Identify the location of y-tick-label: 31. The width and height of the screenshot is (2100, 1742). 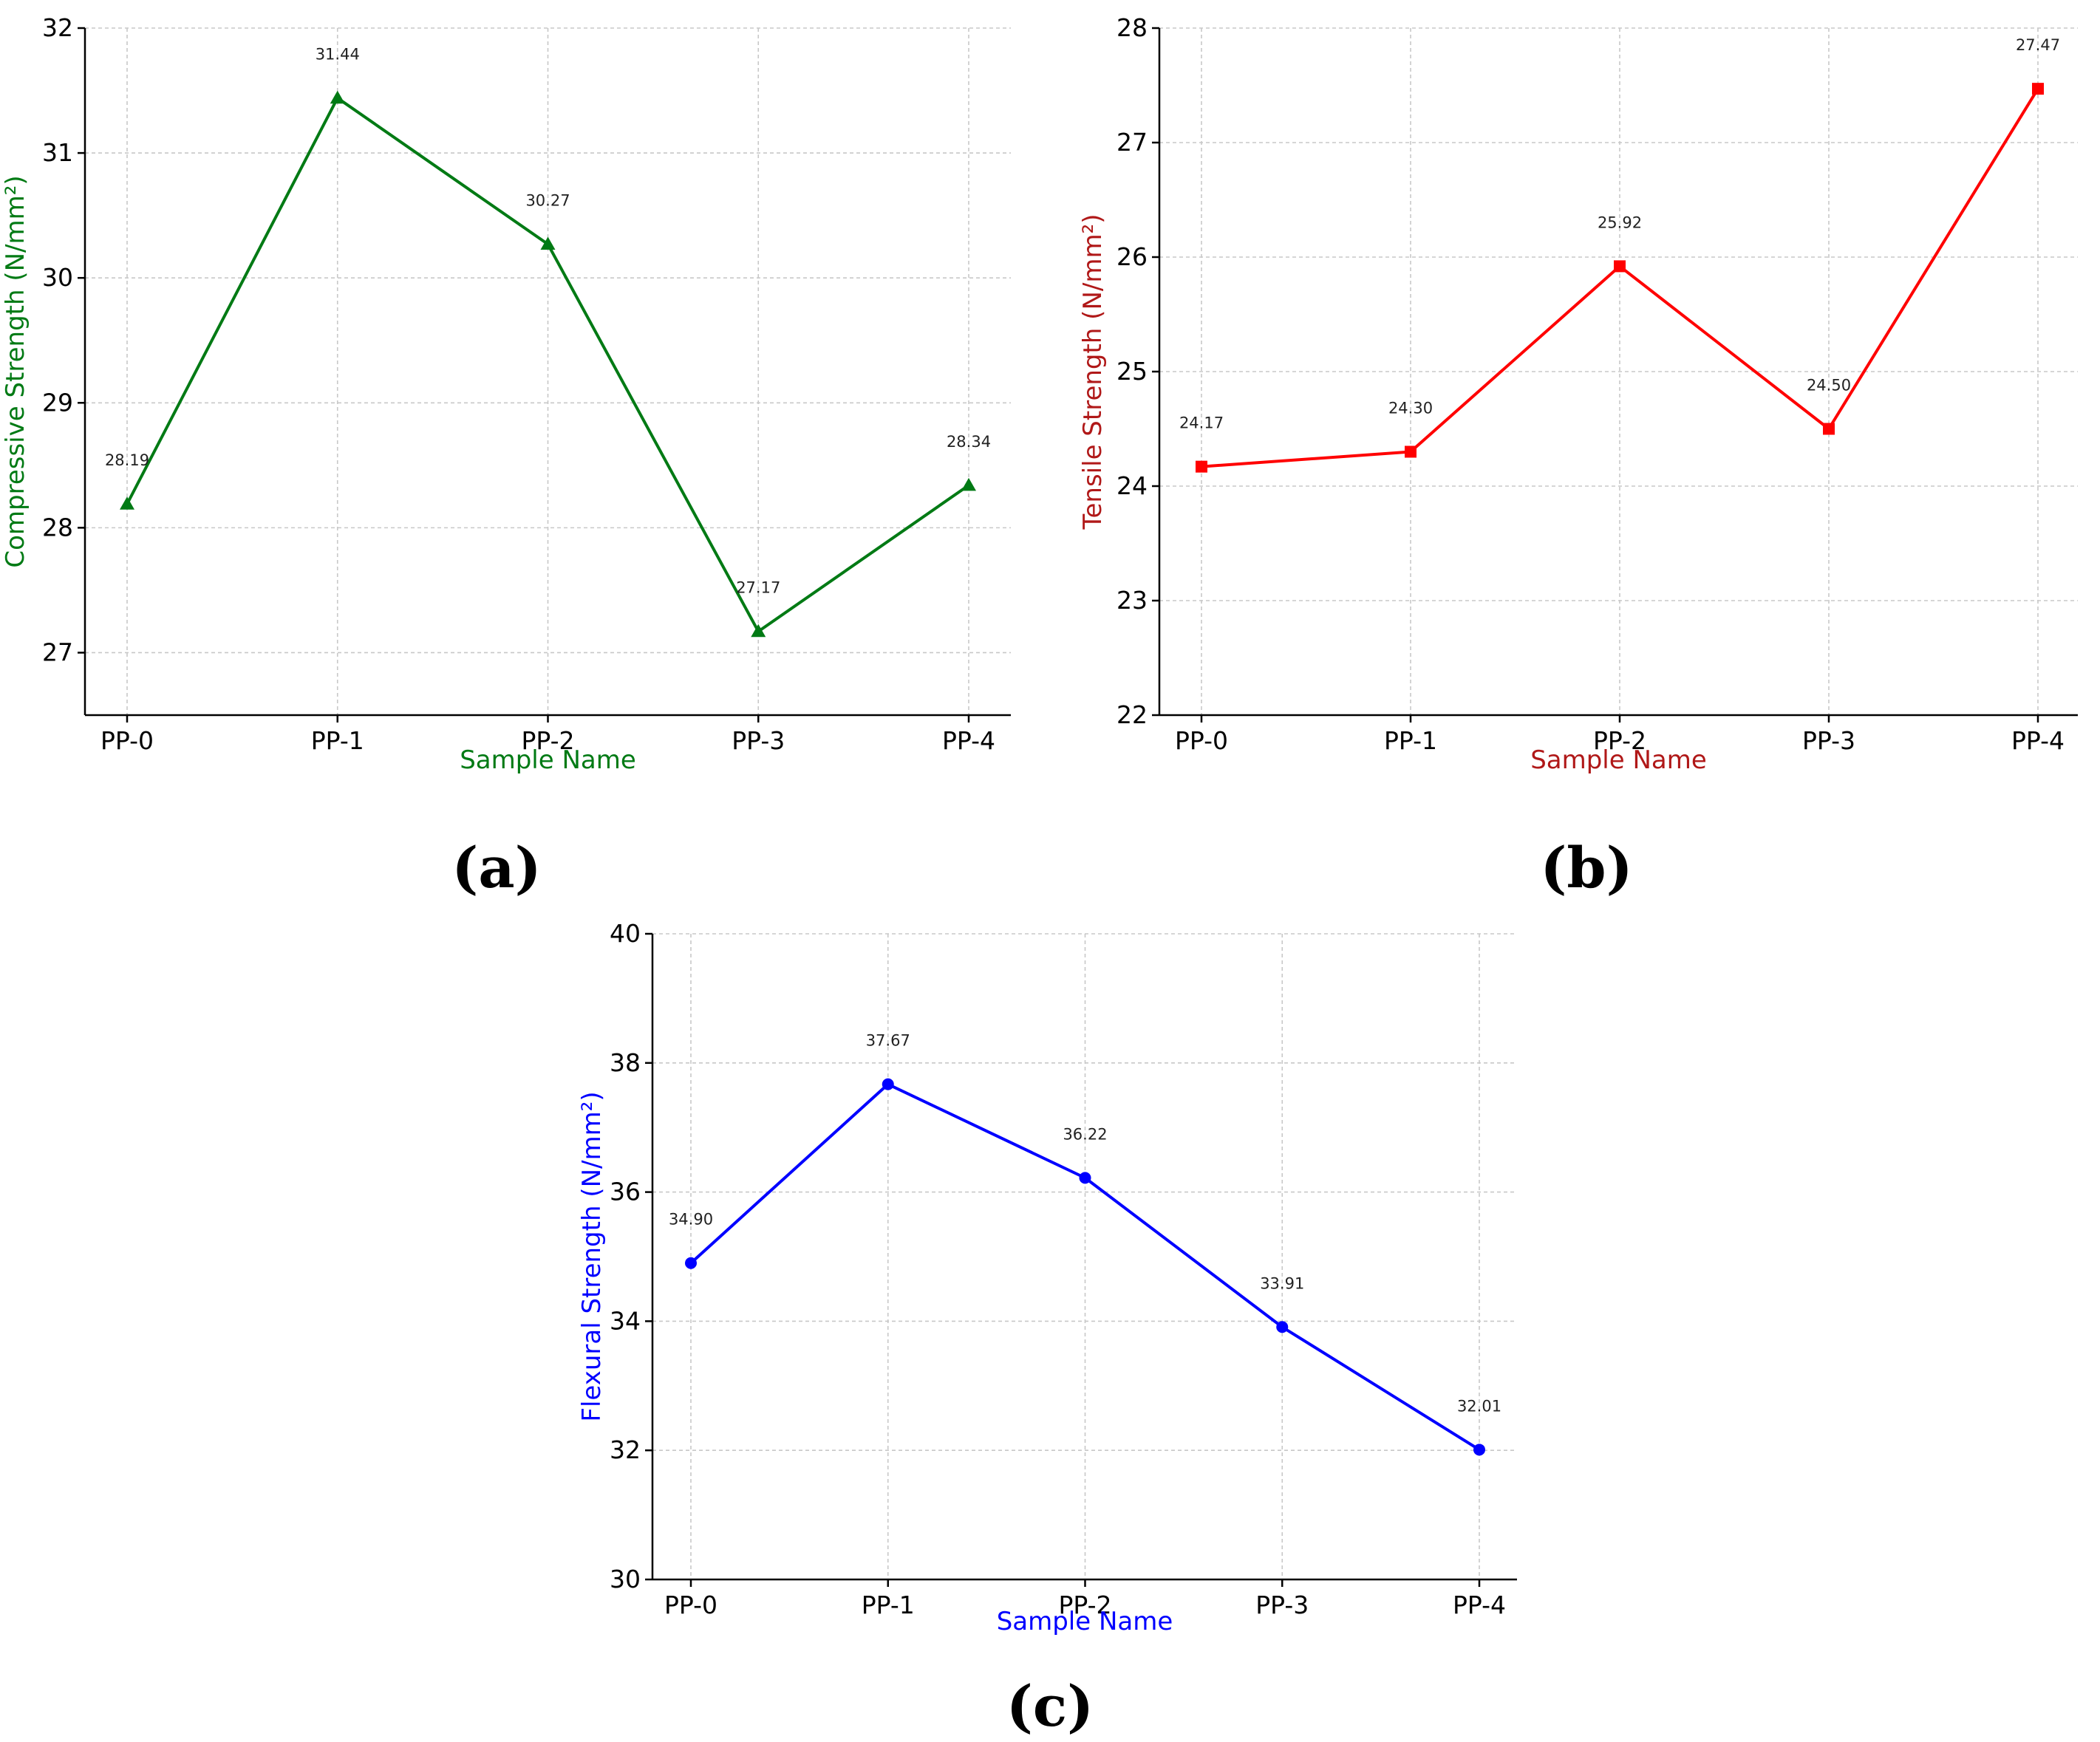
(57, 152).